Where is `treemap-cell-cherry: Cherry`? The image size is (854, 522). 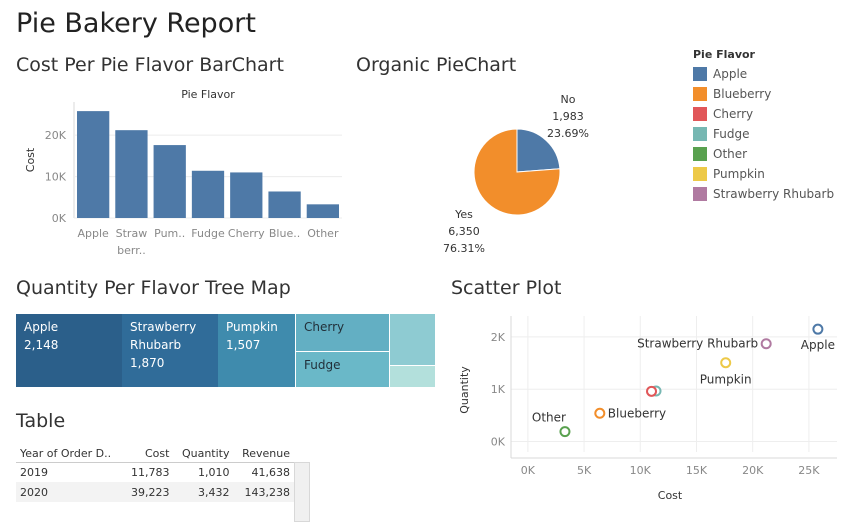
treemap-cell-cherry: Cherry is located at coordinates (342, 332).